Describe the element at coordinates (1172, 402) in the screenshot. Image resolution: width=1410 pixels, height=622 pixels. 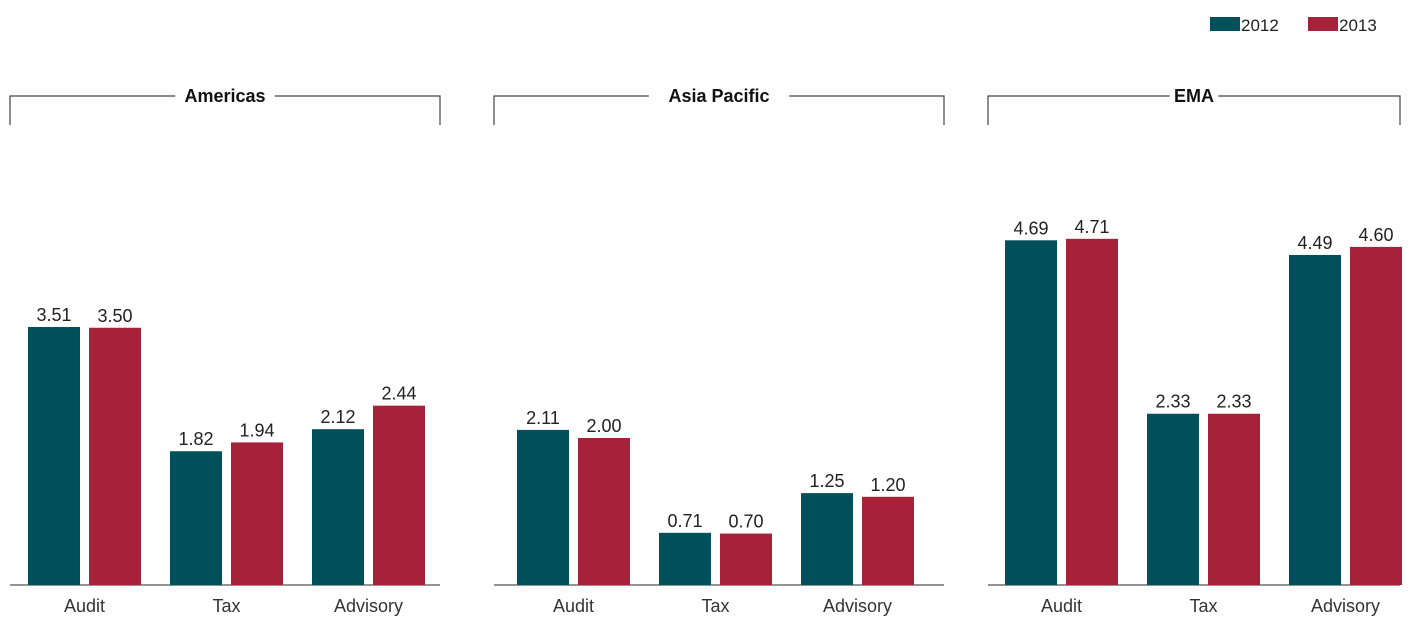
I see `value-label-2012-tax: 2.33` at that location.